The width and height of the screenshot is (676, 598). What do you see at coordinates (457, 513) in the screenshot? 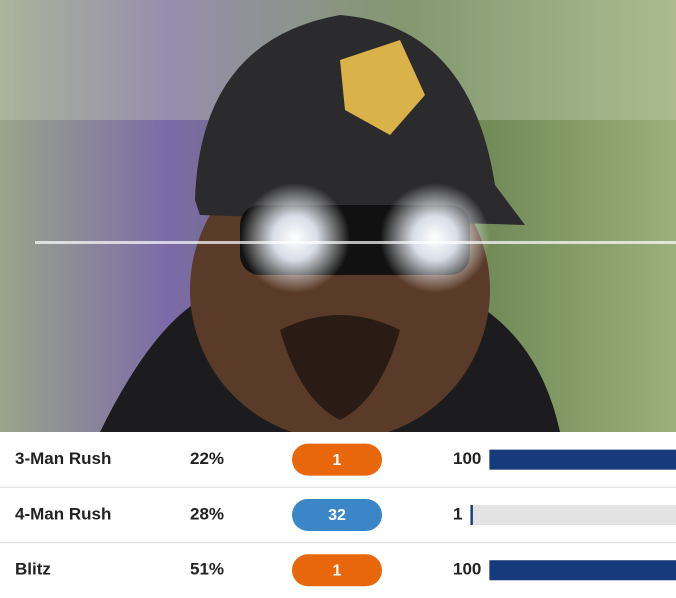
I see `percentile-label: 1` at bounding box center [457, 513].